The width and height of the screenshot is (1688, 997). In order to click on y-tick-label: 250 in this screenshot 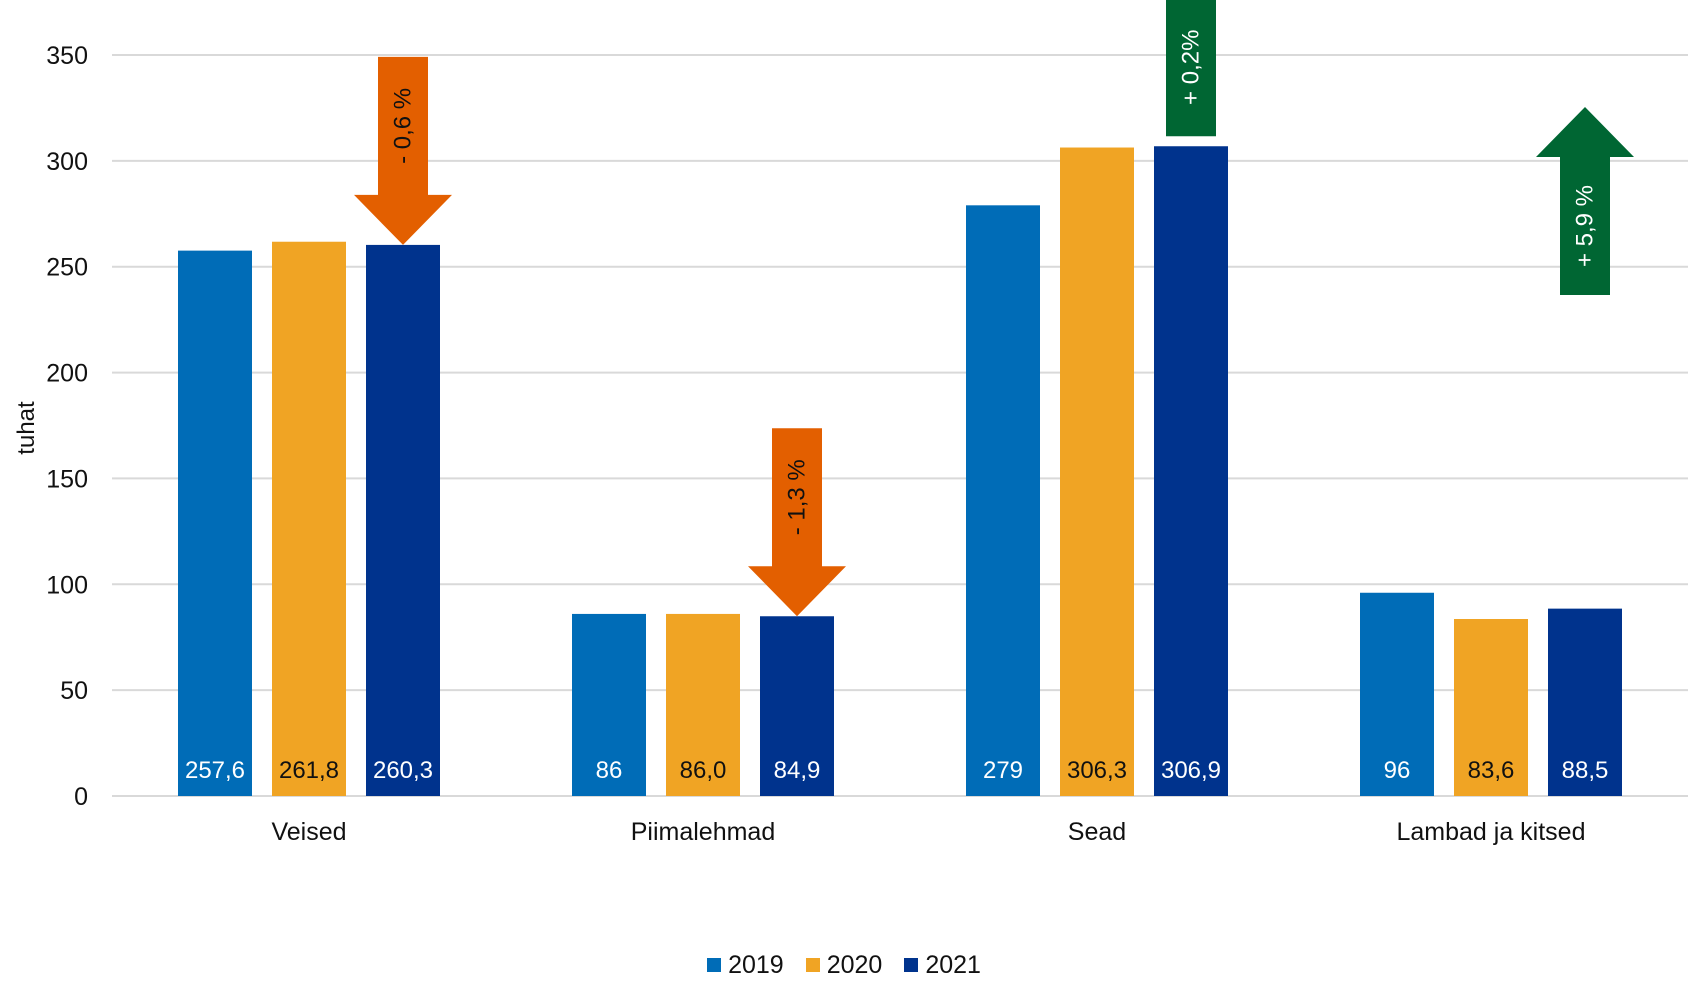, I will do `click(67, 268)`.